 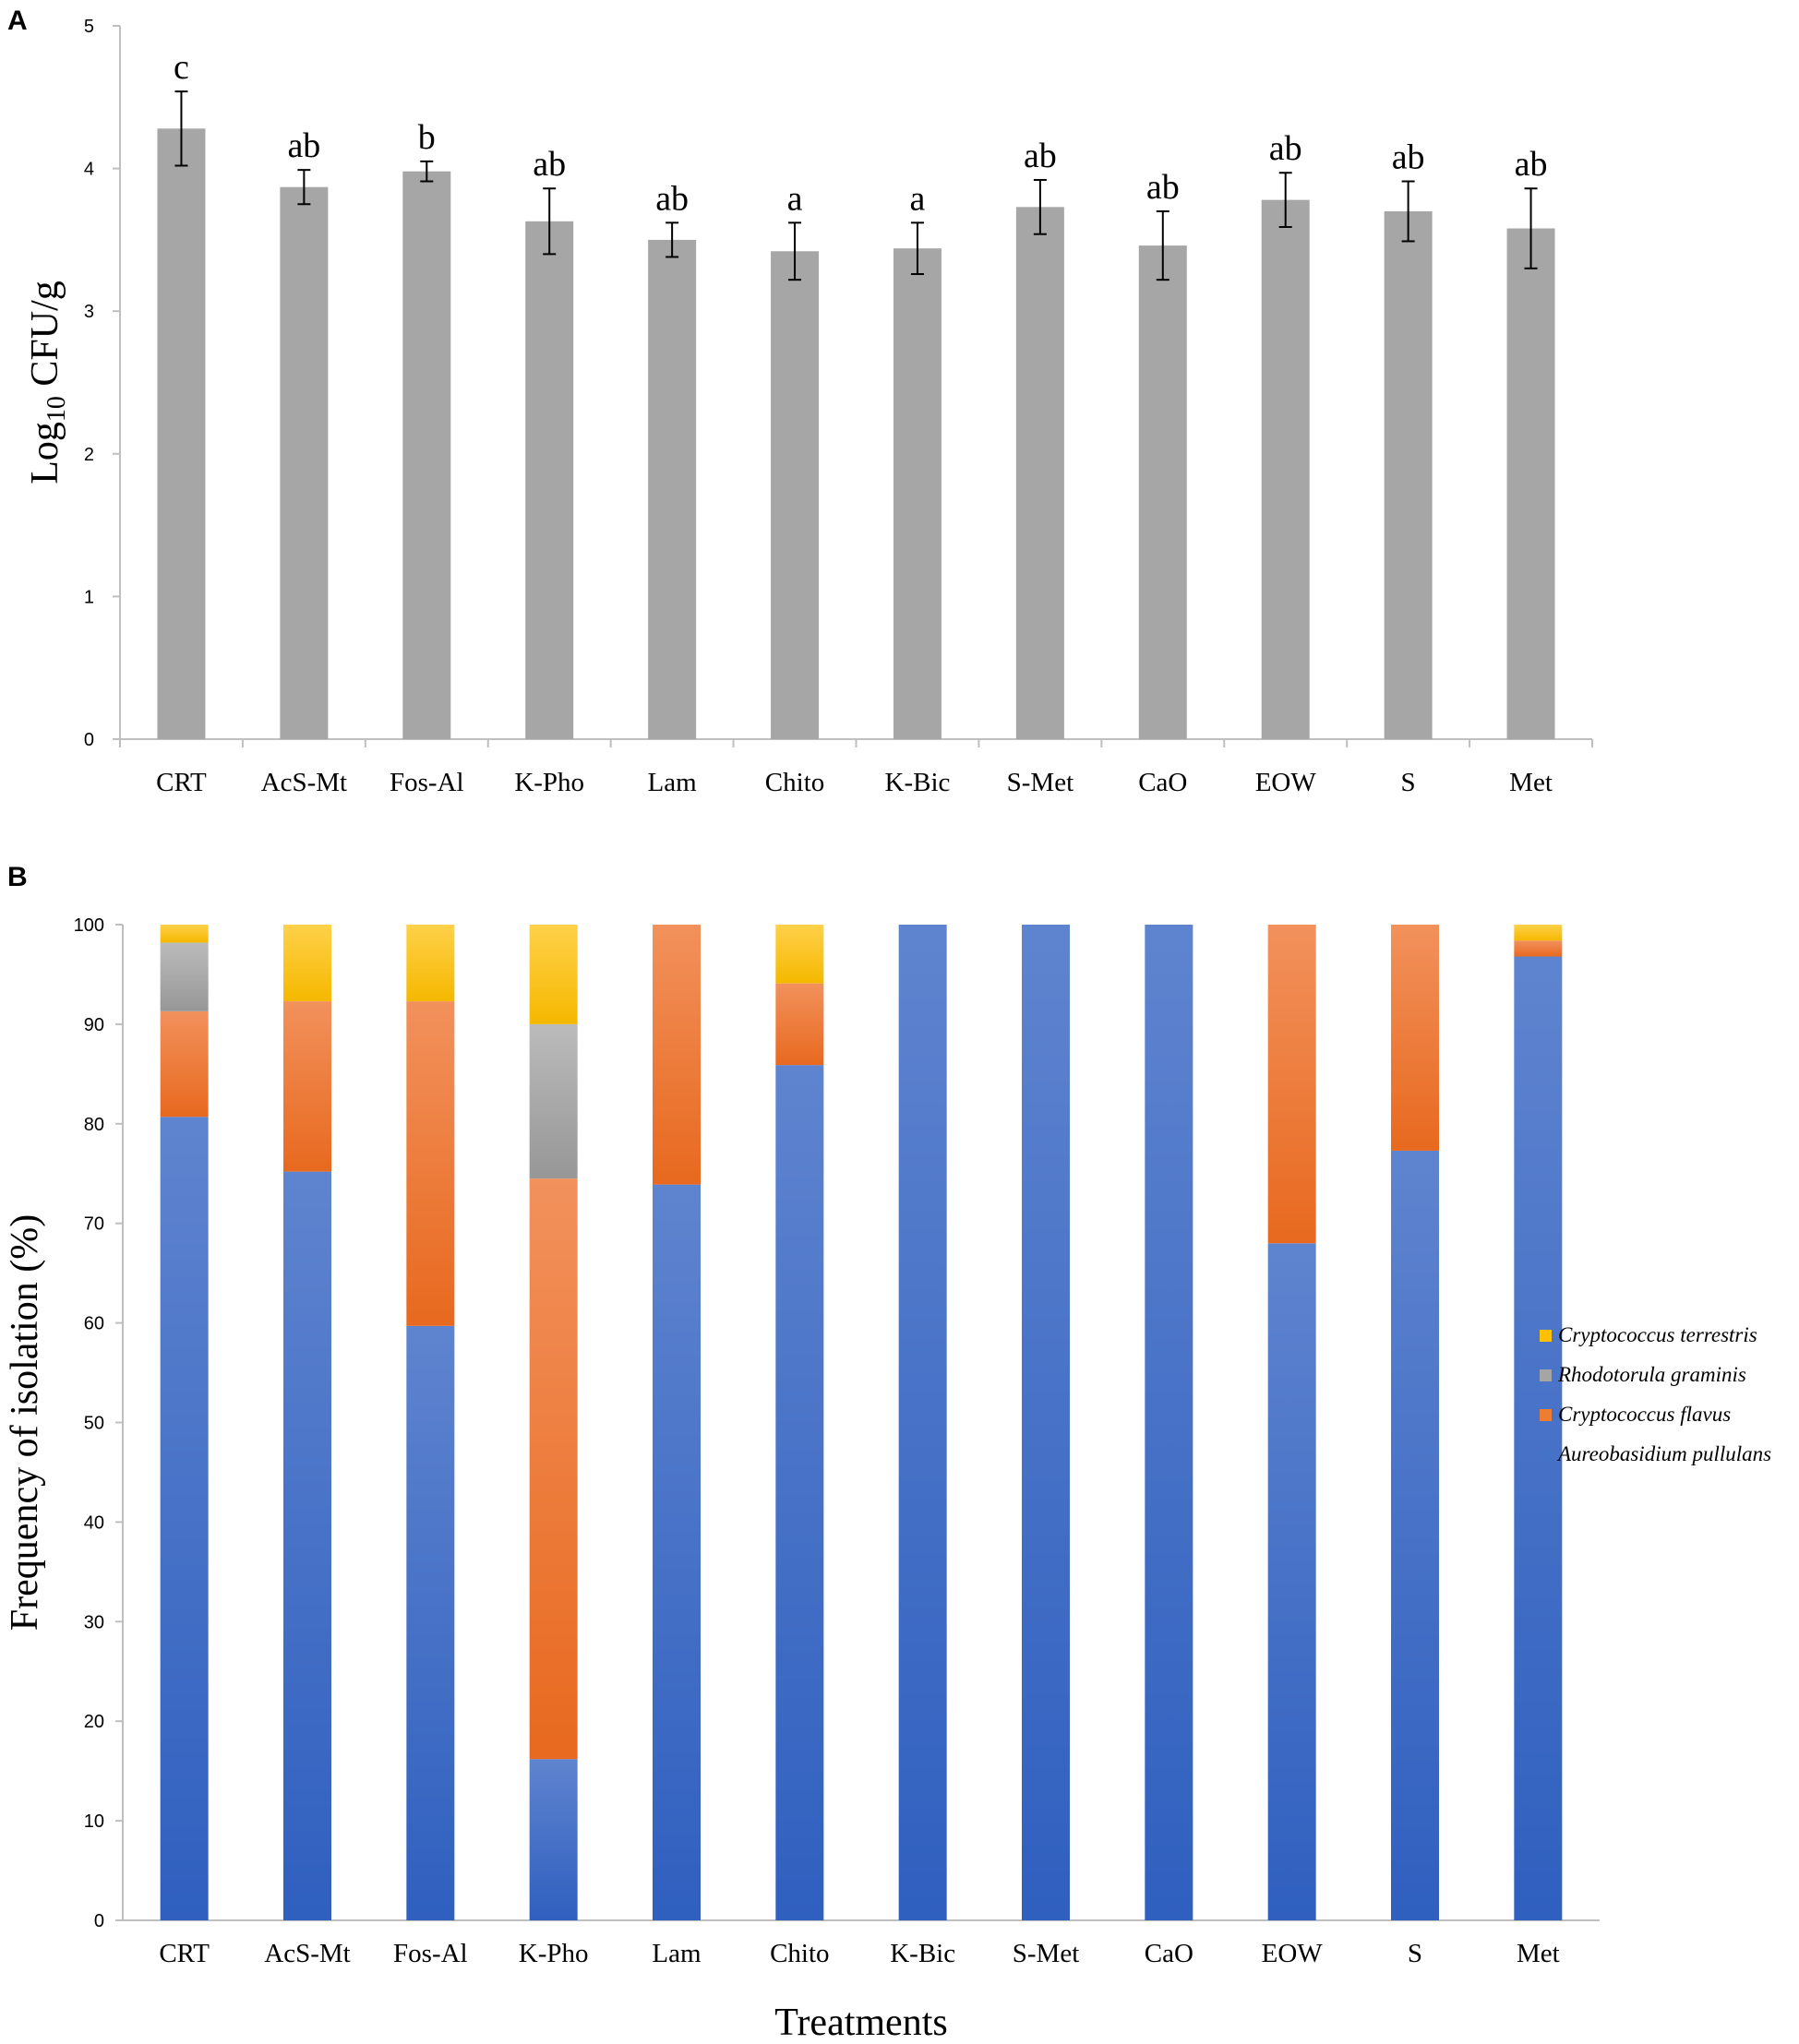 I want to click on x-axis-title-b: Treatments, so click(x=860, y=2023).